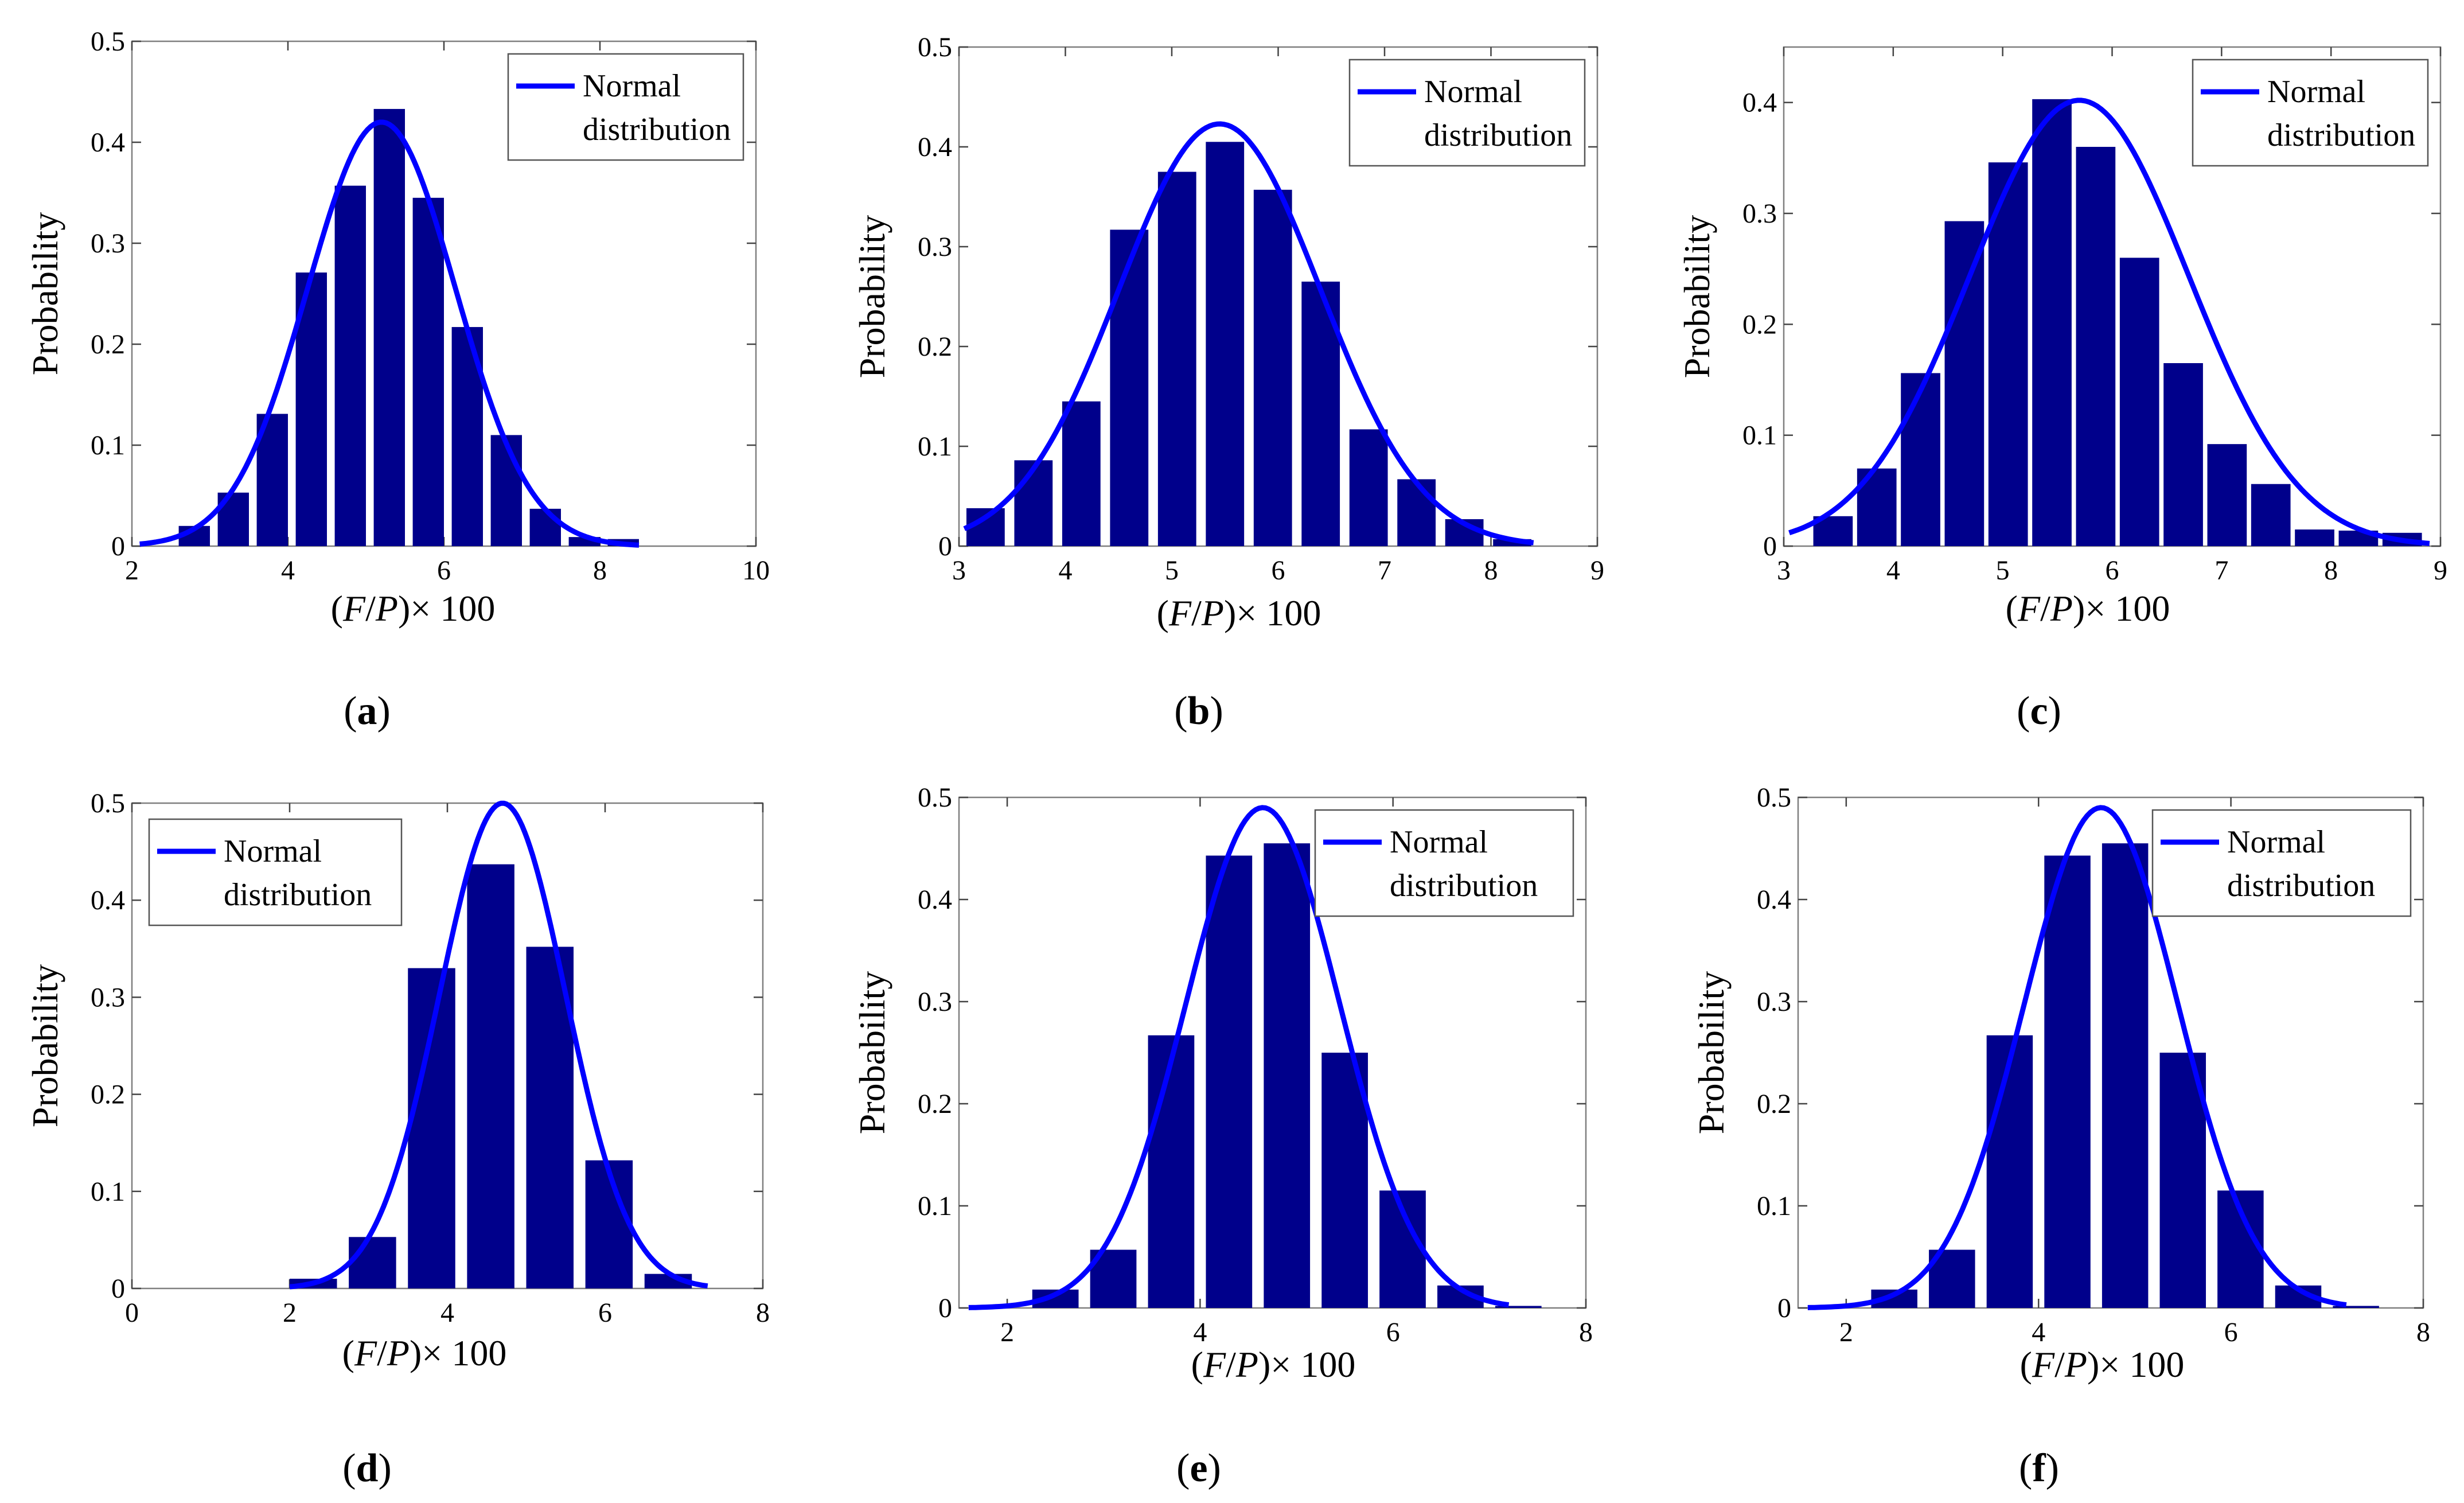 This screenshot has height=1503, width=2464. I want to click on legend-label-line2: distribution, so click(657, 129).